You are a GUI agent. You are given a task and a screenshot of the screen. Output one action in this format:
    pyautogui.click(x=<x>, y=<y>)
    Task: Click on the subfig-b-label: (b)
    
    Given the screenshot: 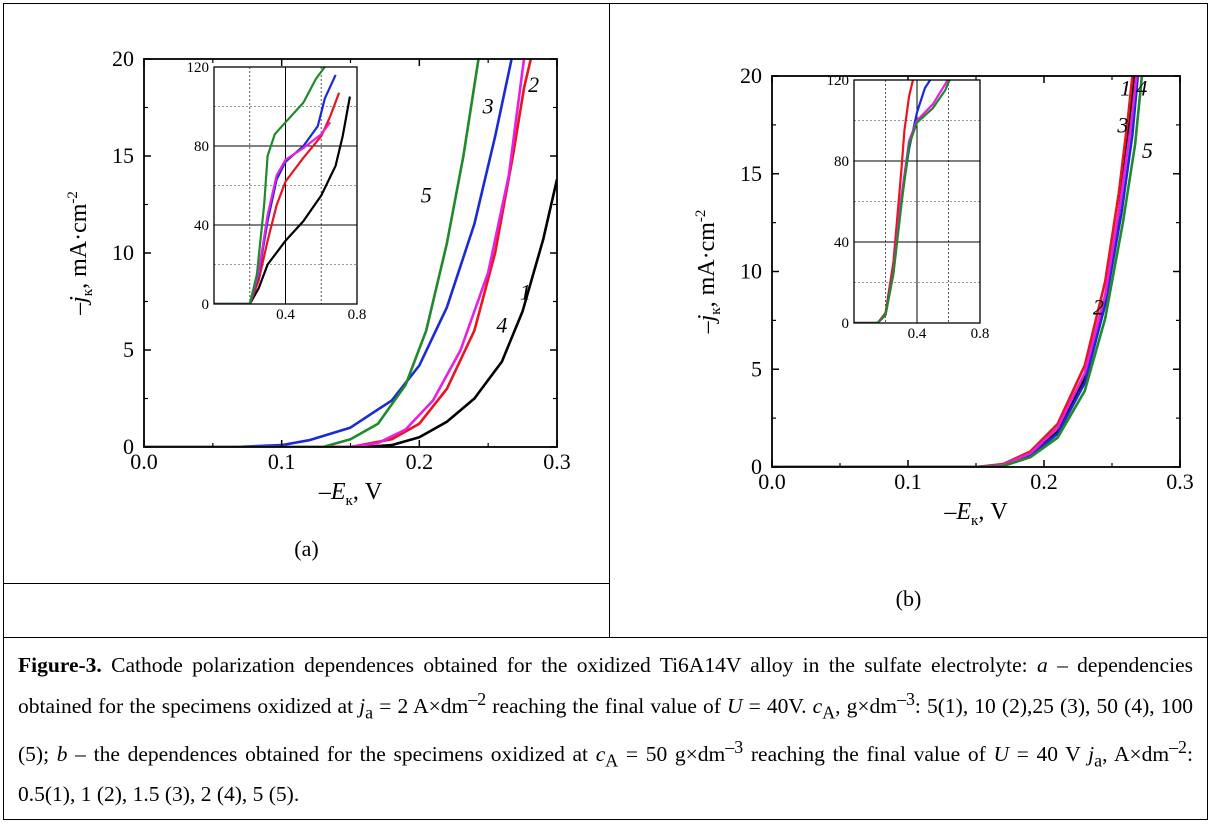 What is the action you would take?
    pyautogui.click(x=908, y=598)
    